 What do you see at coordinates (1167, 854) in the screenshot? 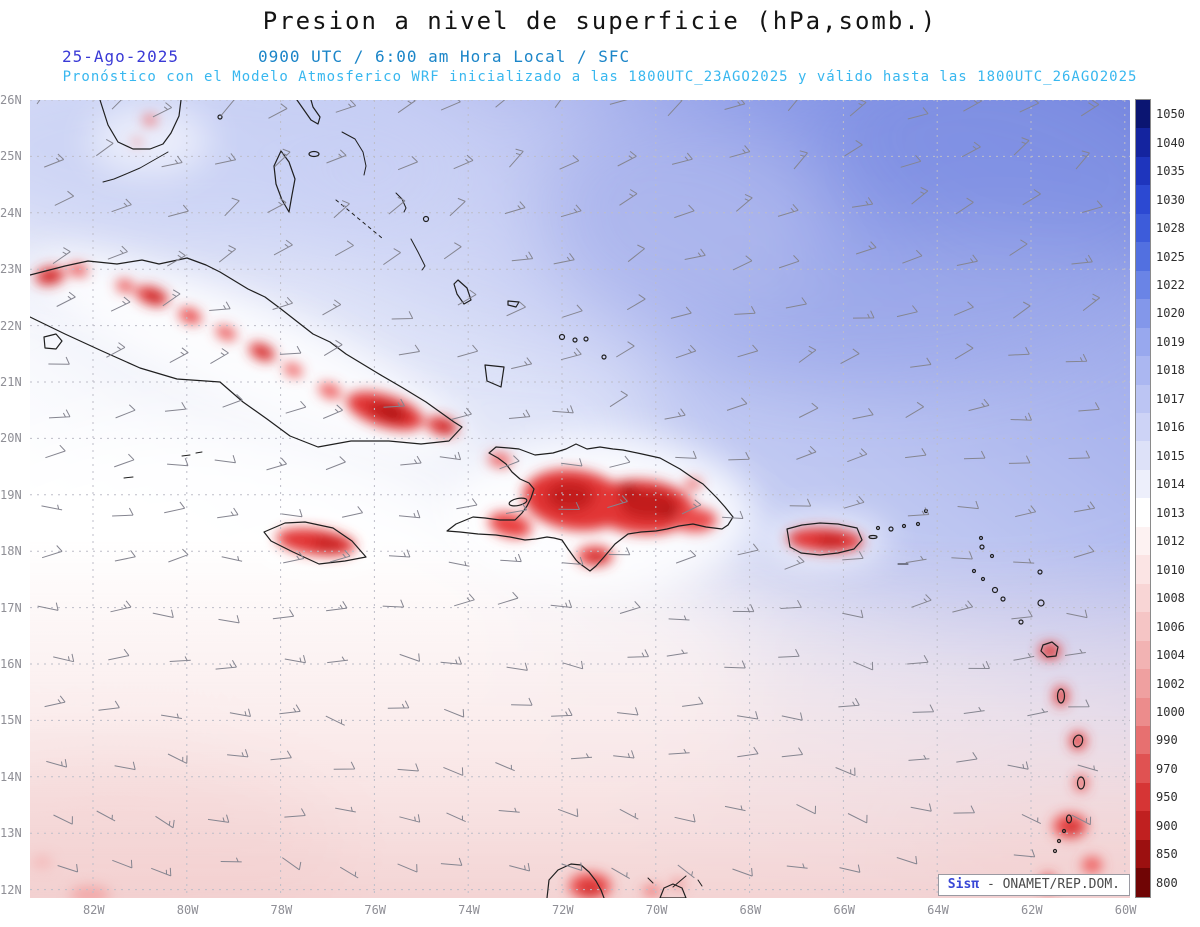
I see `colorbar-label: 850` at bounding box center [1167, 854].